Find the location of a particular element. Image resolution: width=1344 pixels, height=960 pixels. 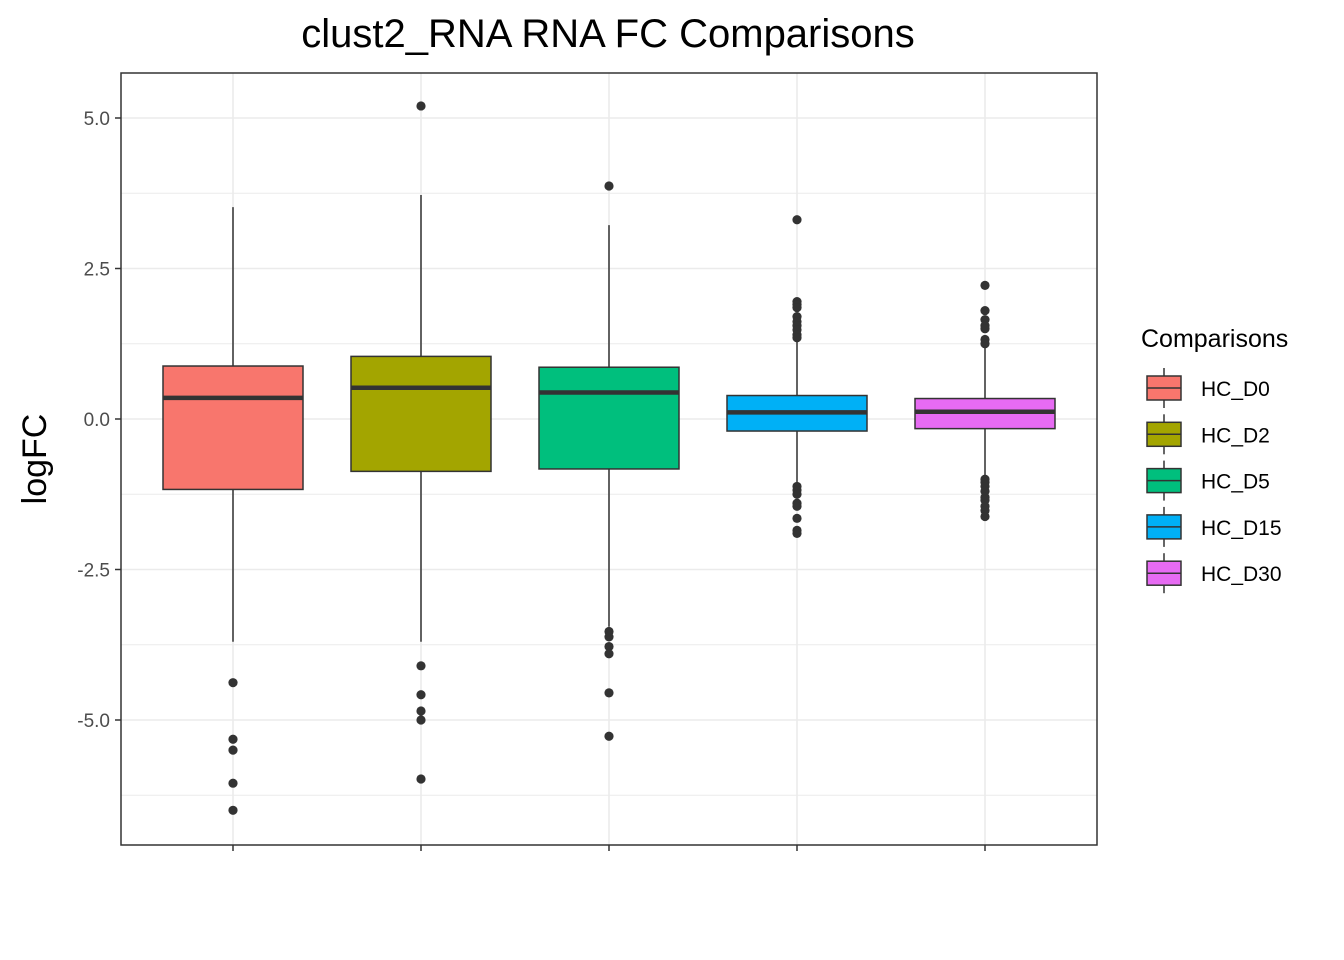

box-HC_D15 is located at coordinates (797, 376).